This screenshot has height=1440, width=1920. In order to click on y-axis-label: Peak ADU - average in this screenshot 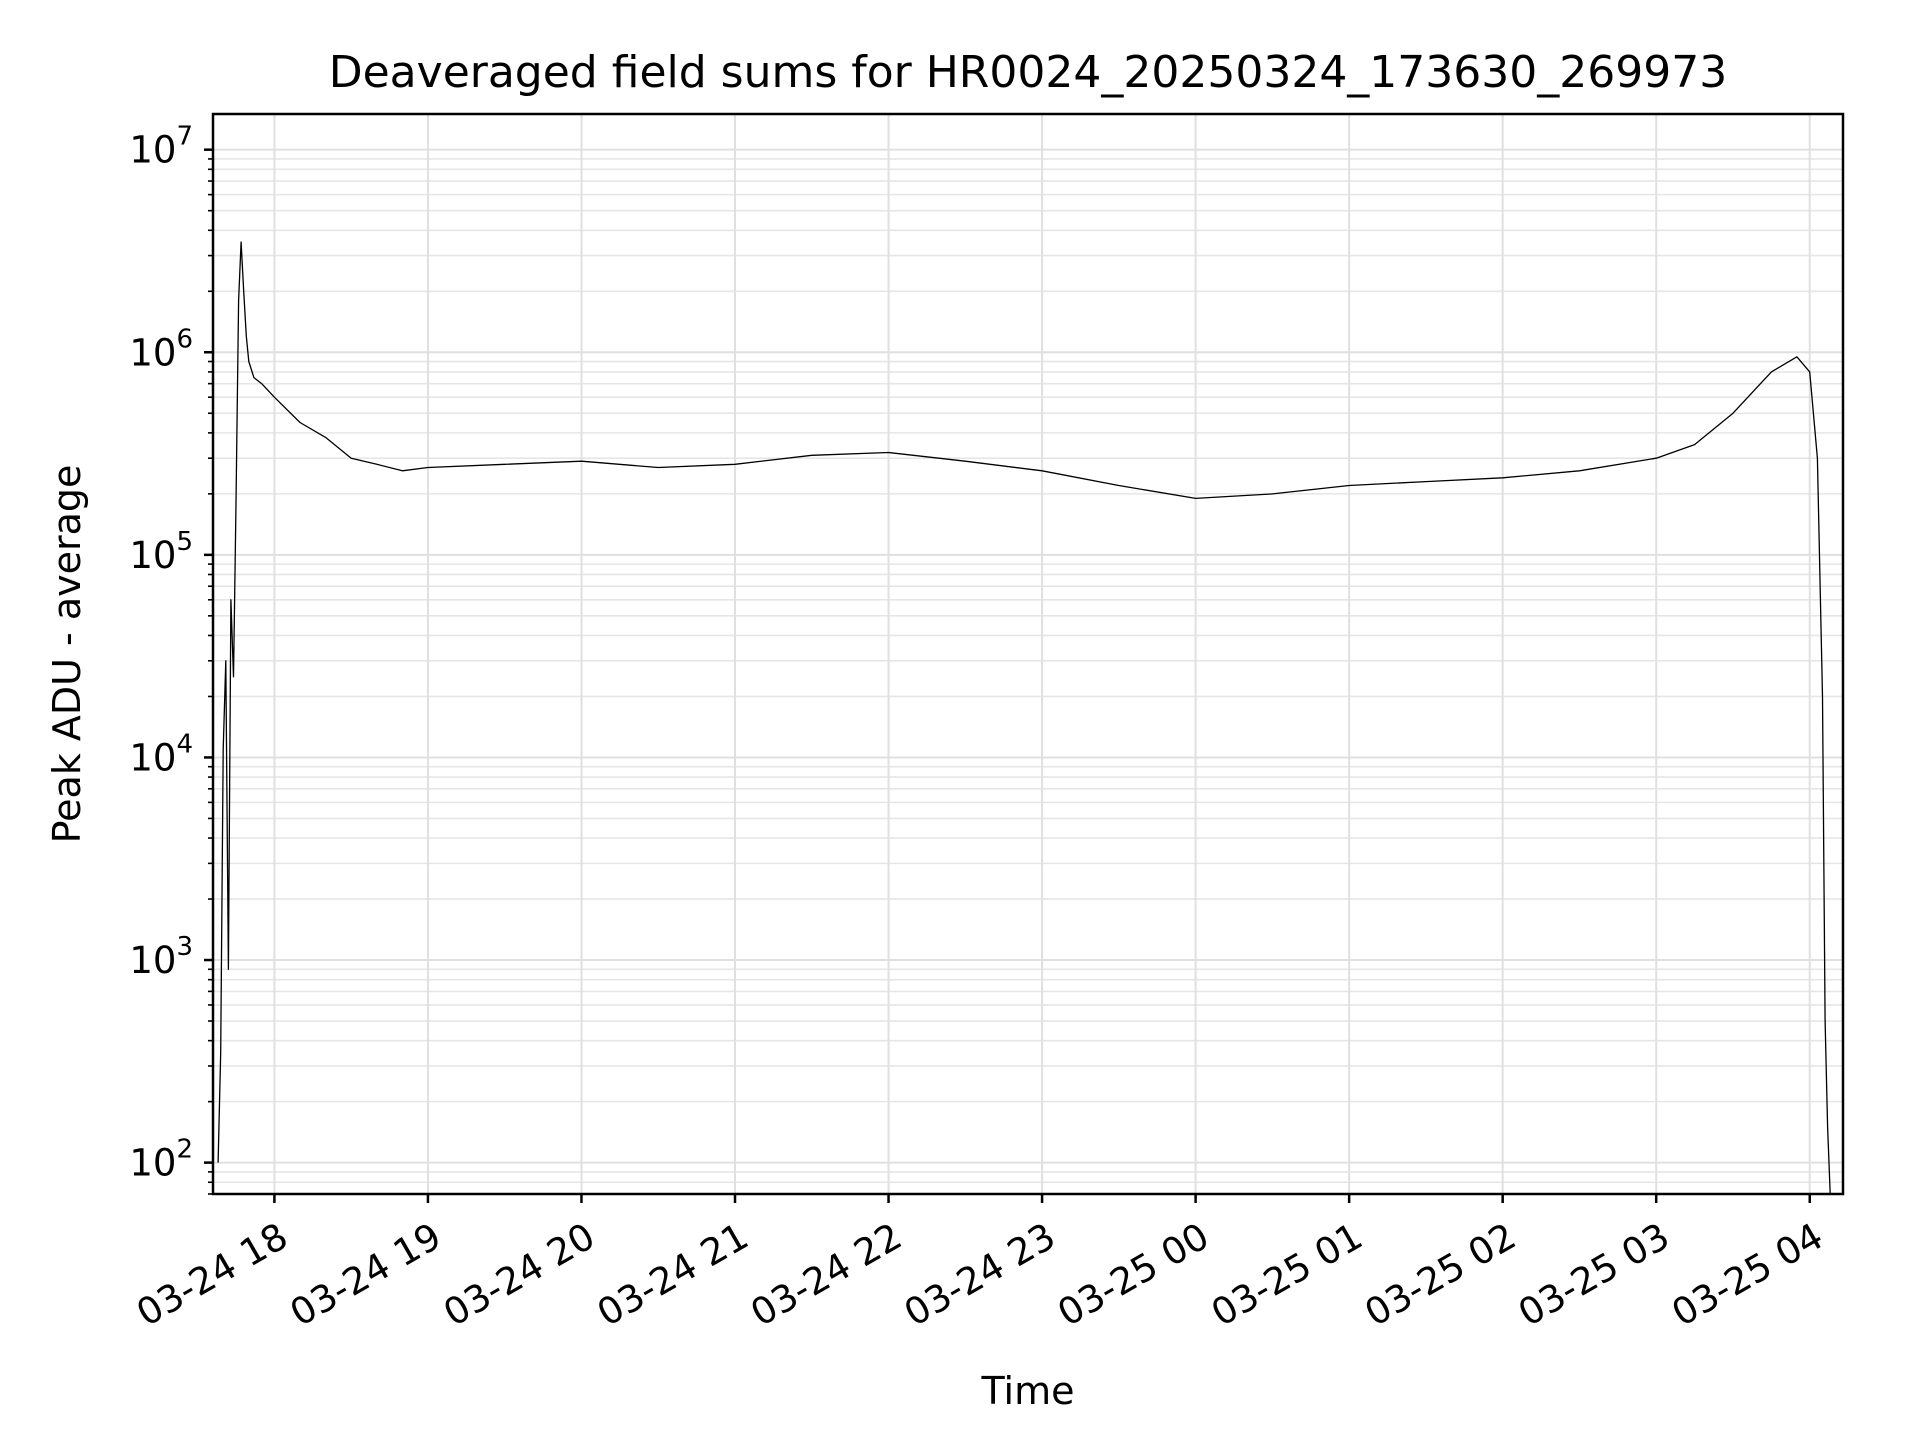, I will do `click(67, 654)`.